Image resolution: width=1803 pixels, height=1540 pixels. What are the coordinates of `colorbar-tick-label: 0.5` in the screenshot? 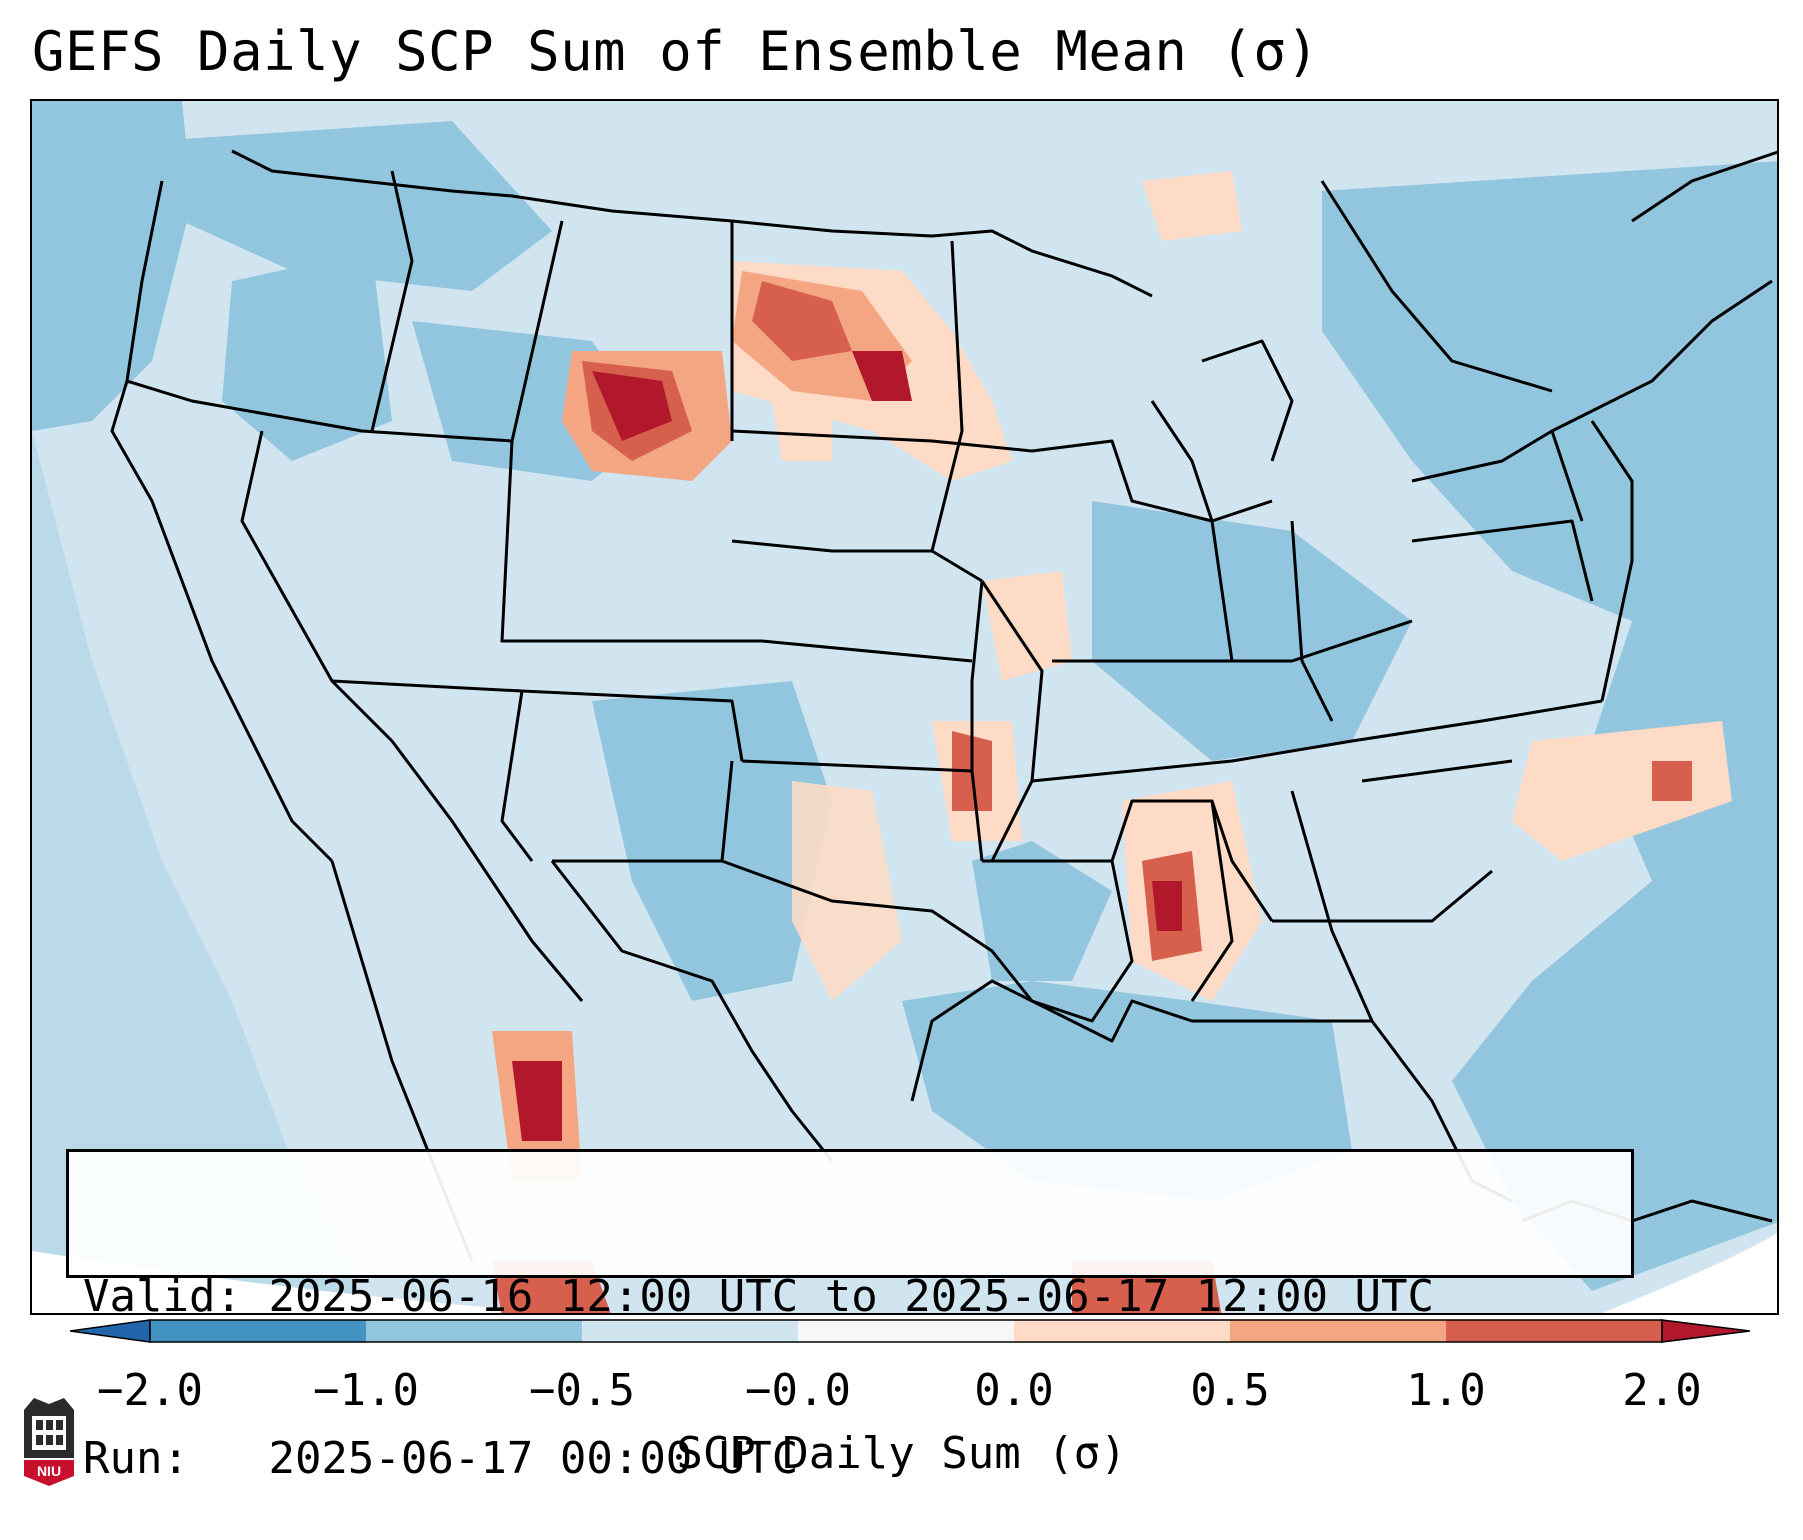 It's located at (1230, 1390).